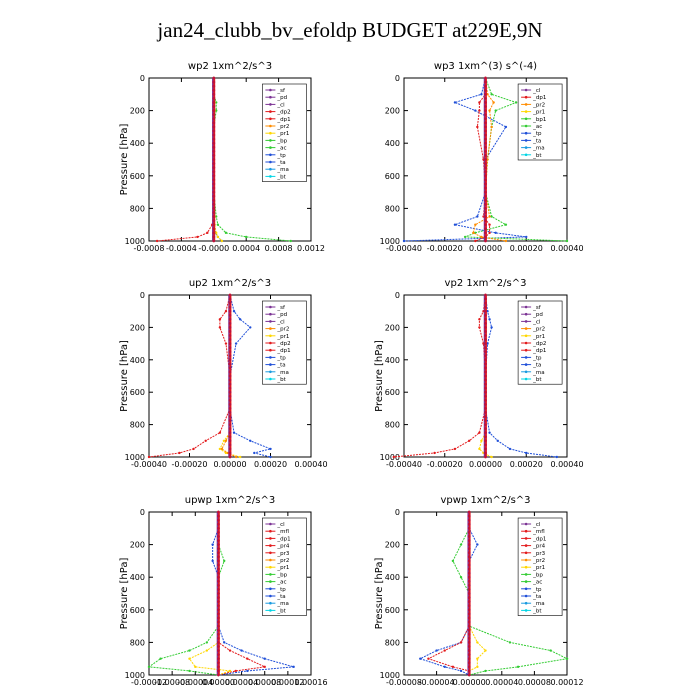 The image size is (700, 700). What do you see at coordinates (536, 91) in the screenshot?
I see `legend-label: _cl` at bounding box center [536, 91].